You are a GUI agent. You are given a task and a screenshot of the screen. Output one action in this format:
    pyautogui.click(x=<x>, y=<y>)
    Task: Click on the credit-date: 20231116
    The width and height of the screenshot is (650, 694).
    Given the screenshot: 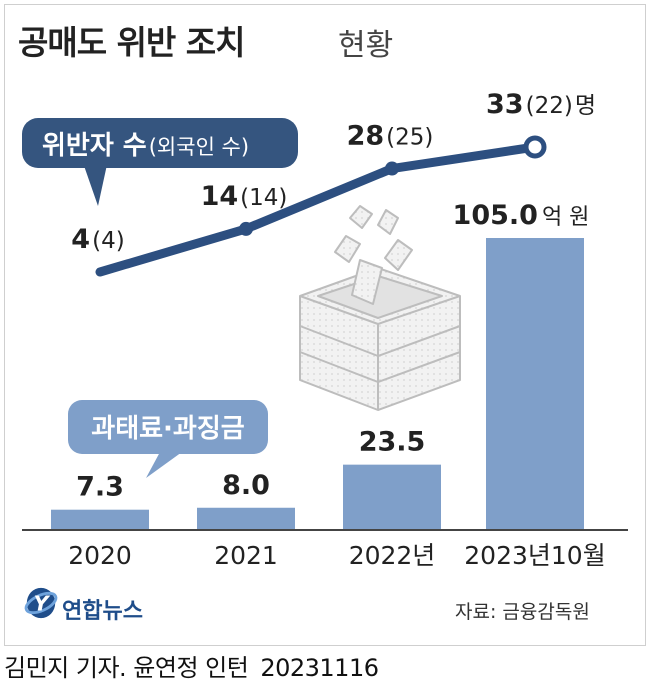 What is the action you would take?
    pyautogui.click(x=319, y=668)
    